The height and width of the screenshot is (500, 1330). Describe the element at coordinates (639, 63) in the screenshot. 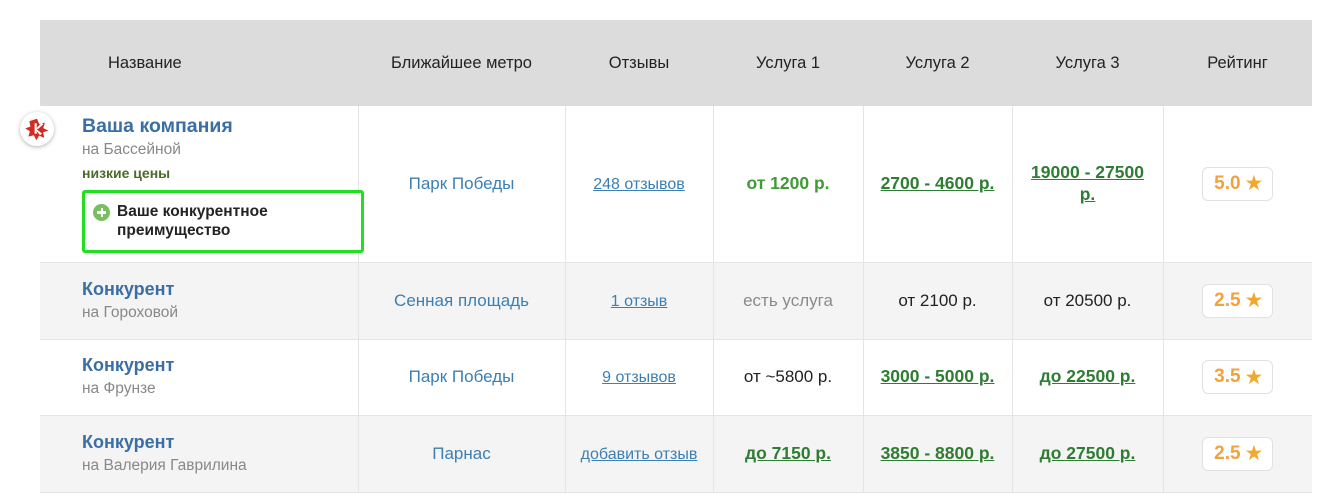

I see `column-header-reviews: Отзывы` at that location.